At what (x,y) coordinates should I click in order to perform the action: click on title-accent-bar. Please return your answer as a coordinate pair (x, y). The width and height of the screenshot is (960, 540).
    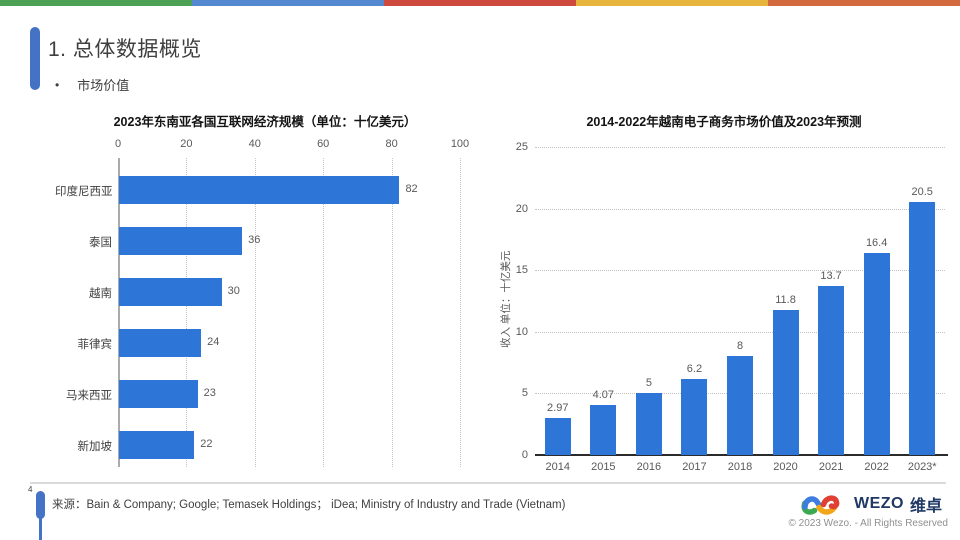
    Looking at the image, I should click on (35, 58).